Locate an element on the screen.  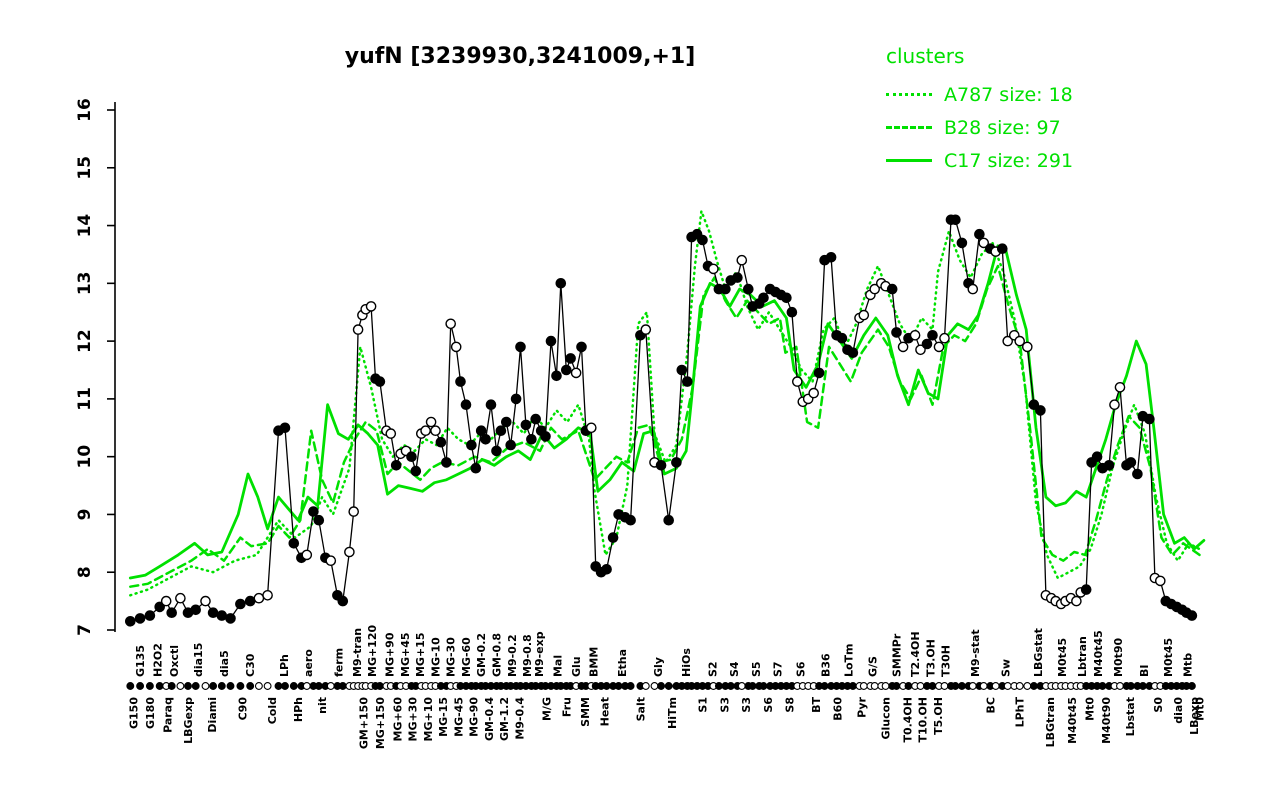
x-axis-label: GM-0.8 is located at coordinates (497, 655).